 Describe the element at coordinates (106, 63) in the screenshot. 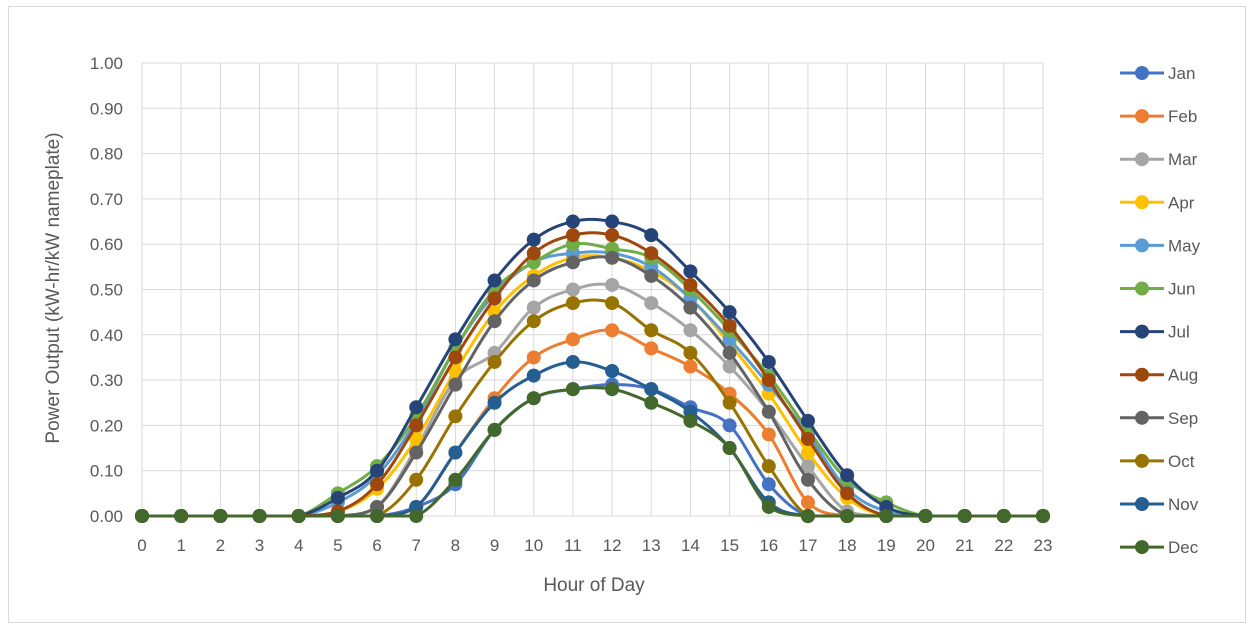

I see `y-tick-label: 1.00` at that location.